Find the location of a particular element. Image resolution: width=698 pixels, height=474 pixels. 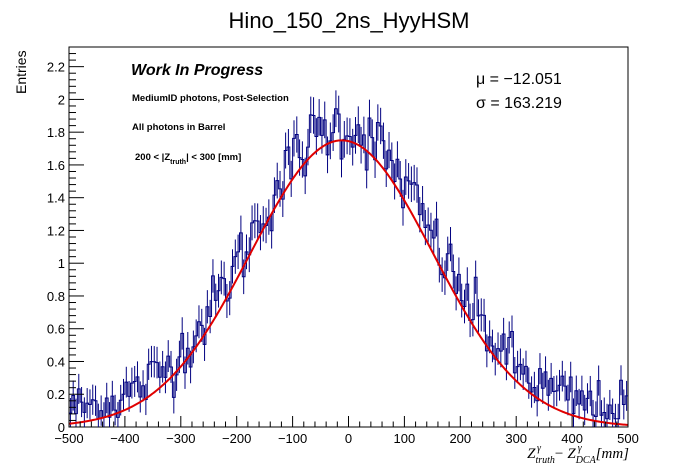

y-tick-label: 0.6 is located at coordinates (56, 329).